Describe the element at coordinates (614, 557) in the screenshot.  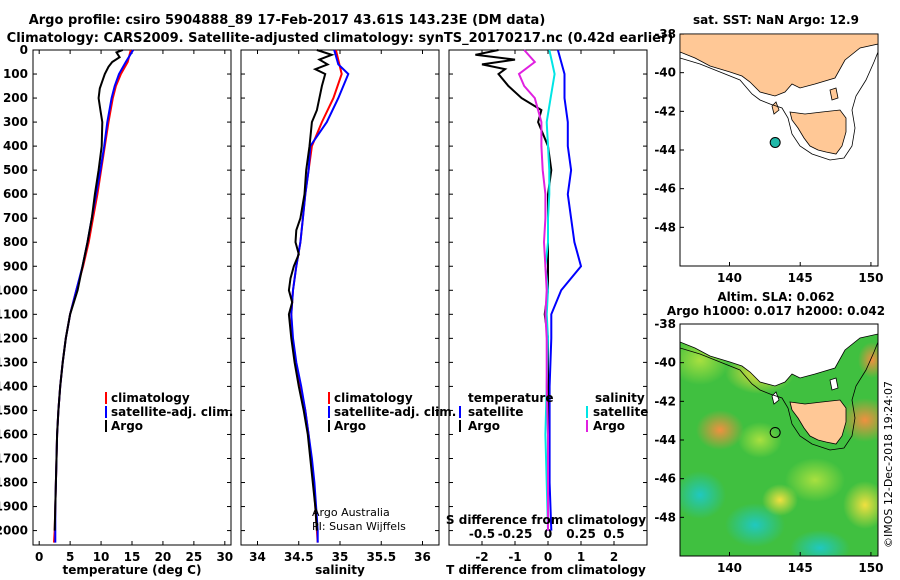
I see `x-tick-label: 2` at that location.